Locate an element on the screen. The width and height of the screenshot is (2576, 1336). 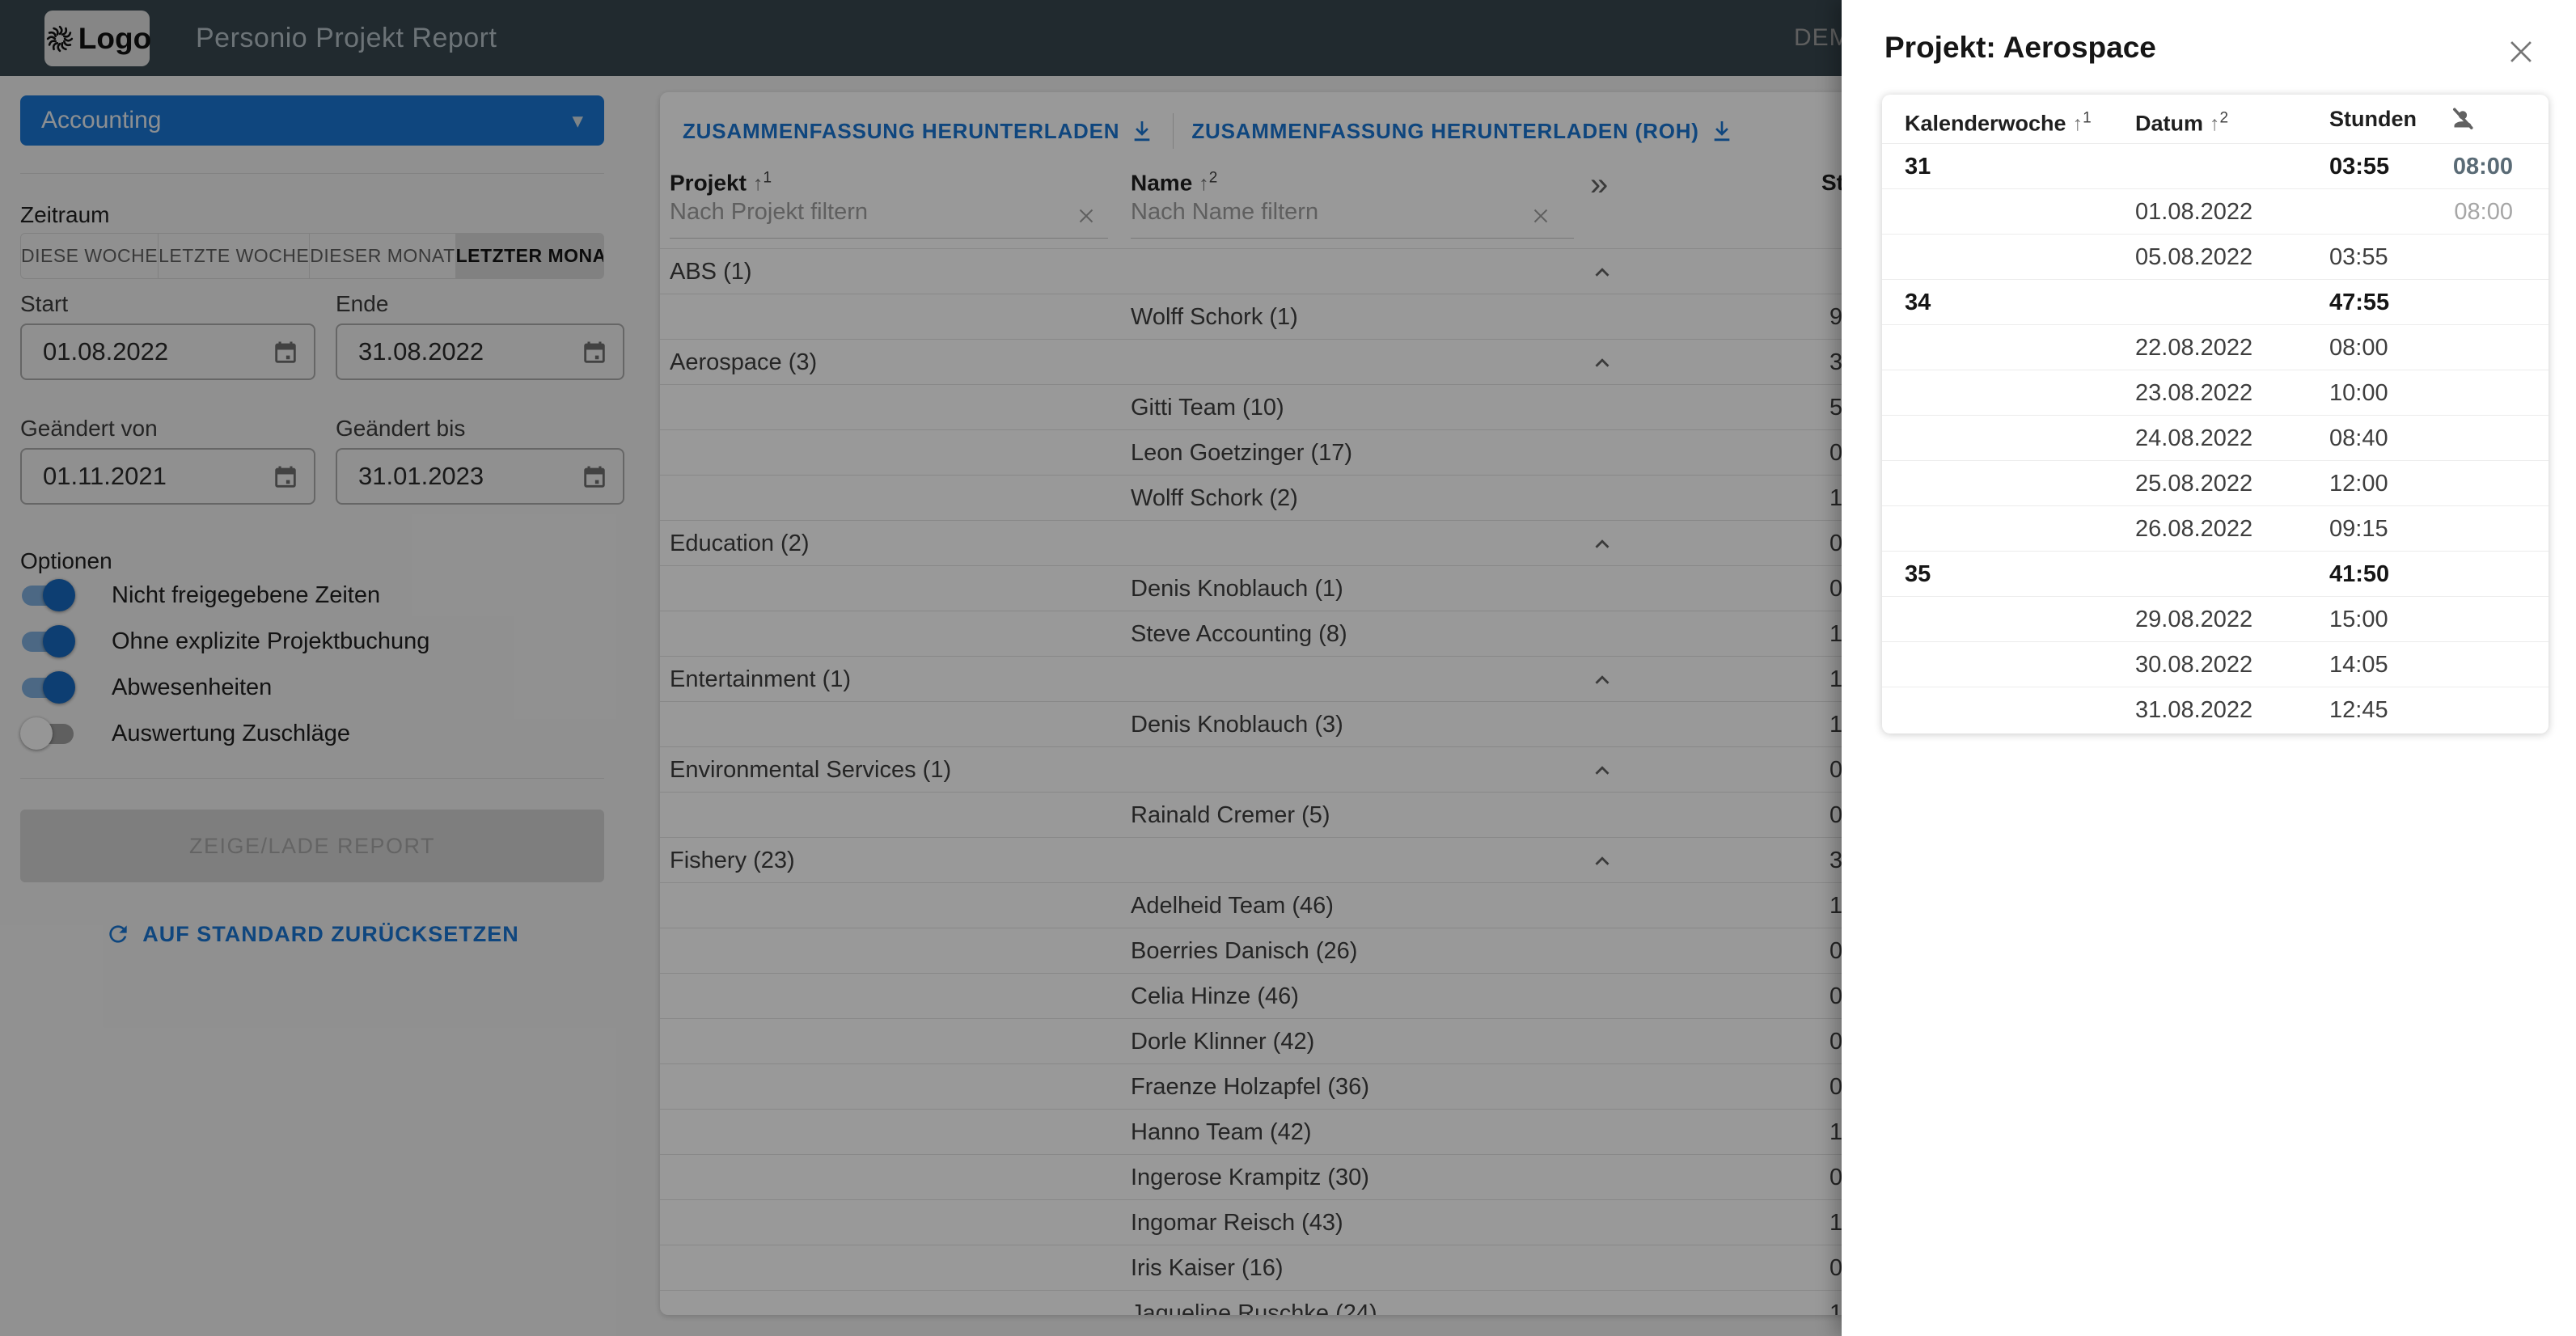
week-group-row: 34 47:55 is located at coordinates (2215, 302).